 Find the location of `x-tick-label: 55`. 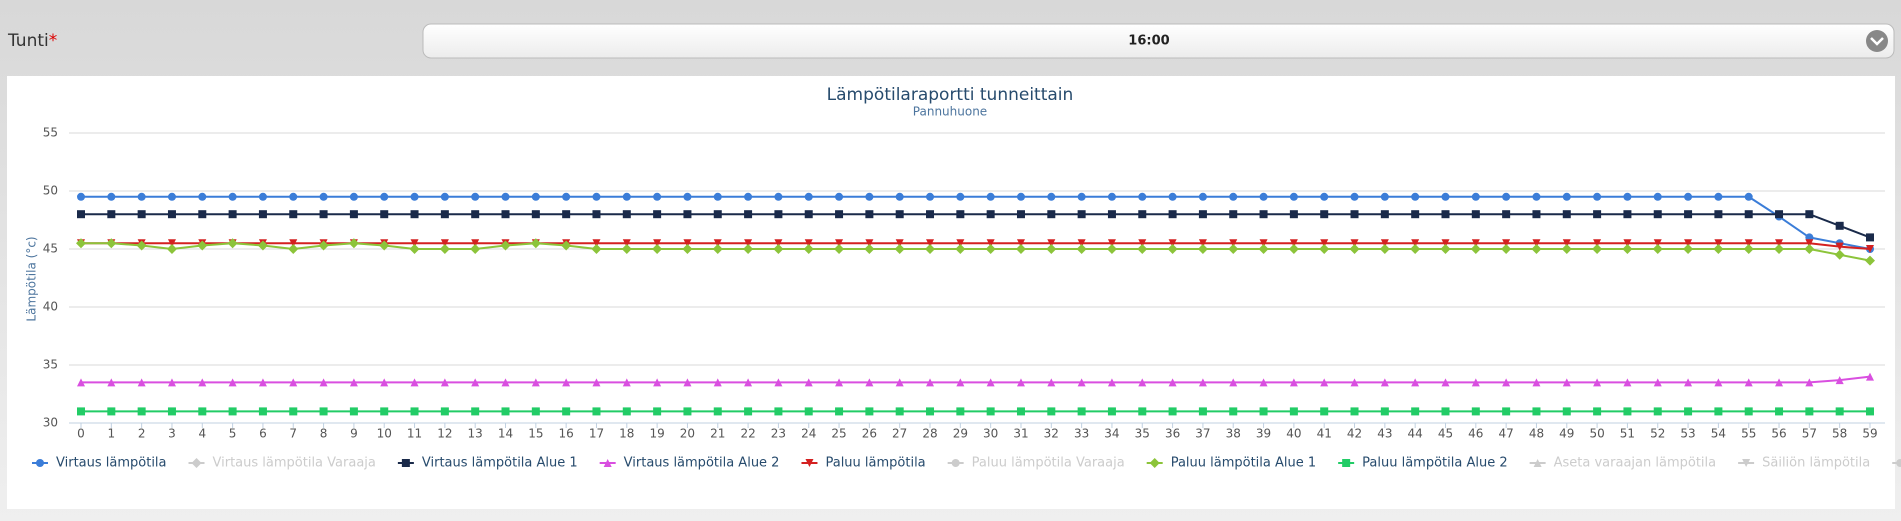

x-tick-label: 55 is located at coordinates (1748, 434).